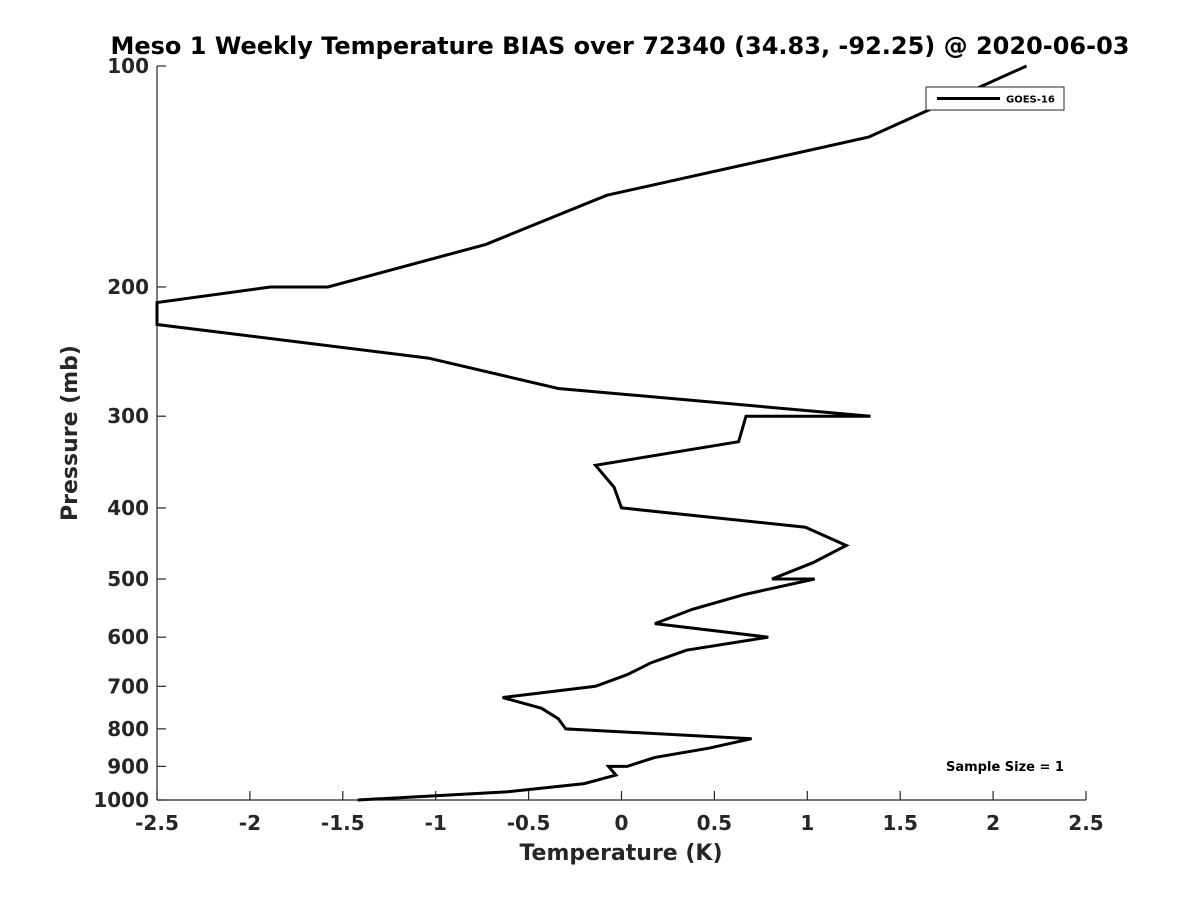 This screenshot has height=900, width=1200. Describe the element at coordinates (128, 287) in the screenshot. I see `y-tick-label: 200` at that location.